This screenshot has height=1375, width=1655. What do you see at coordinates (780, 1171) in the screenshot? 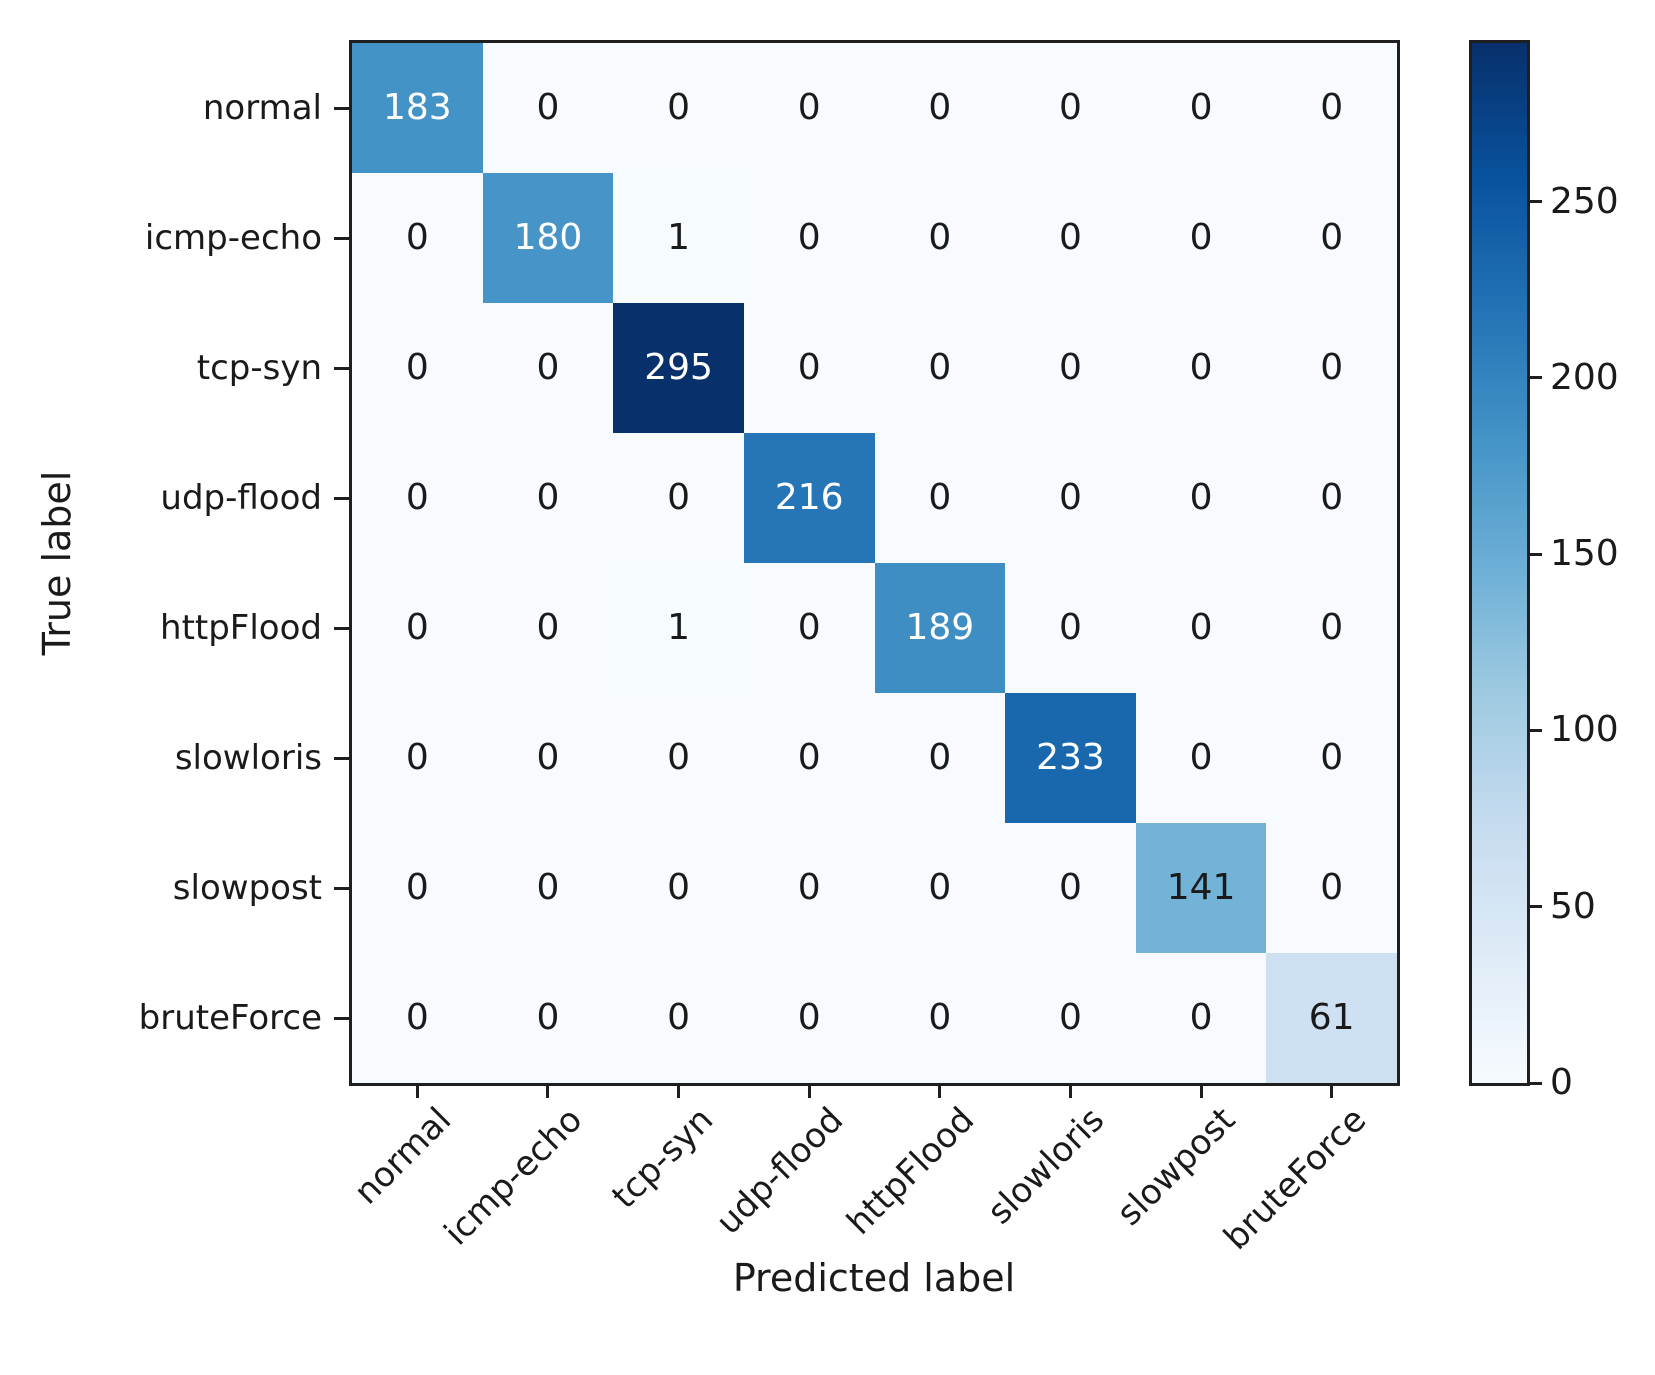
I see `x-tick-label: udp-flood` at bounding box center [780, 1171].